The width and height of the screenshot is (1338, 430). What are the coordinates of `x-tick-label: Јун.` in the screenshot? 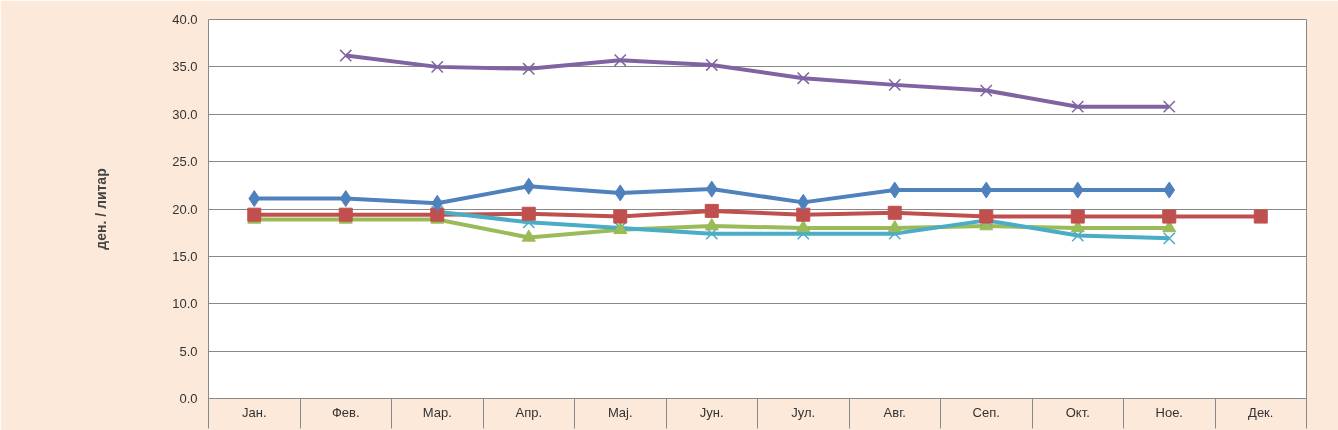 It's located at (711, 412).